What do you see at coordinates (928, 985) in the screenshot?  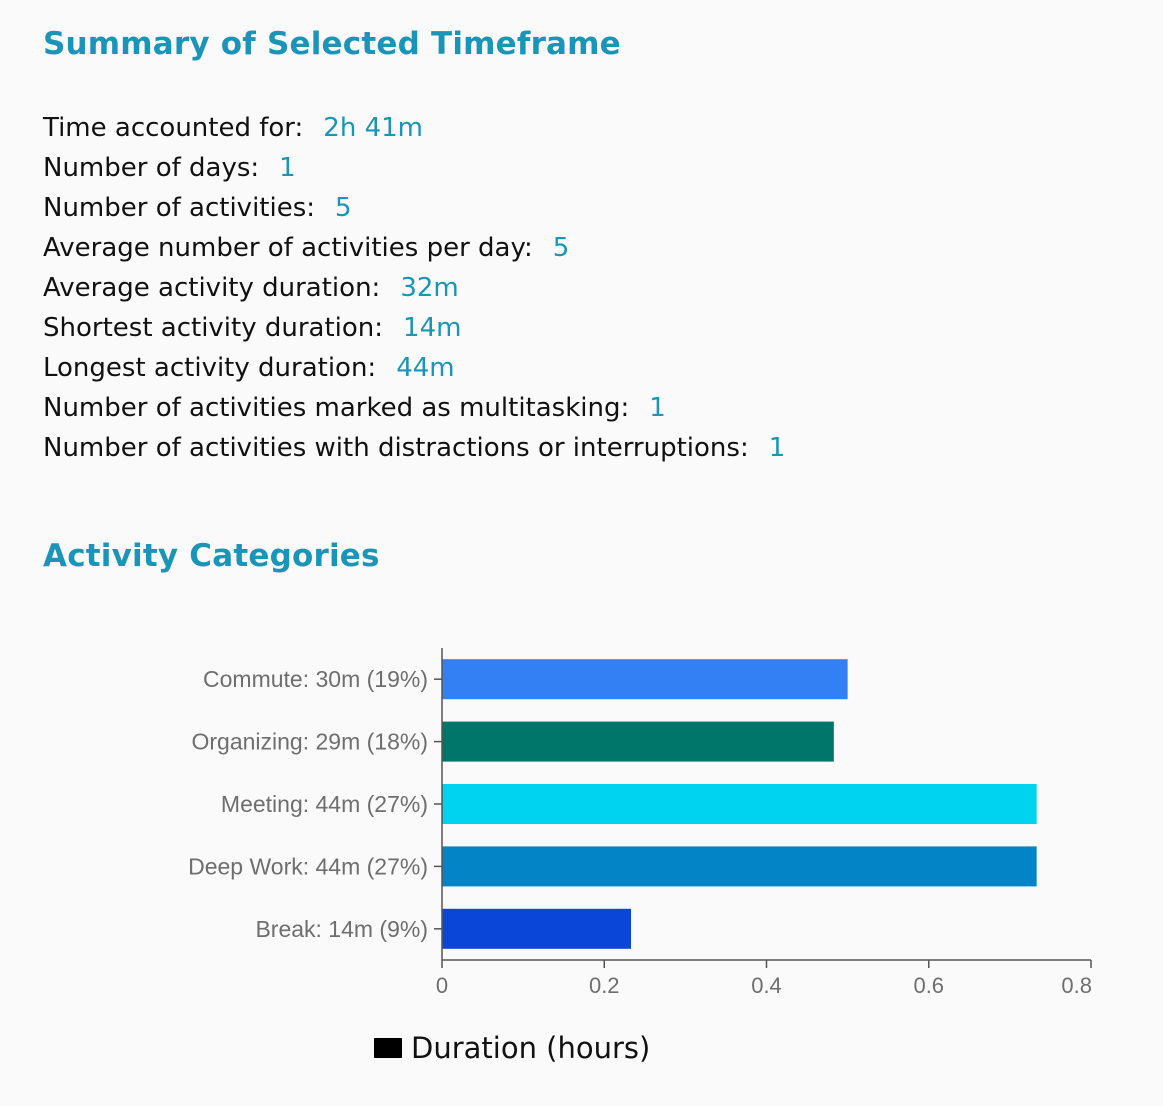 I see `x-tick-label: 0.6` at bounding box center [928, 985].